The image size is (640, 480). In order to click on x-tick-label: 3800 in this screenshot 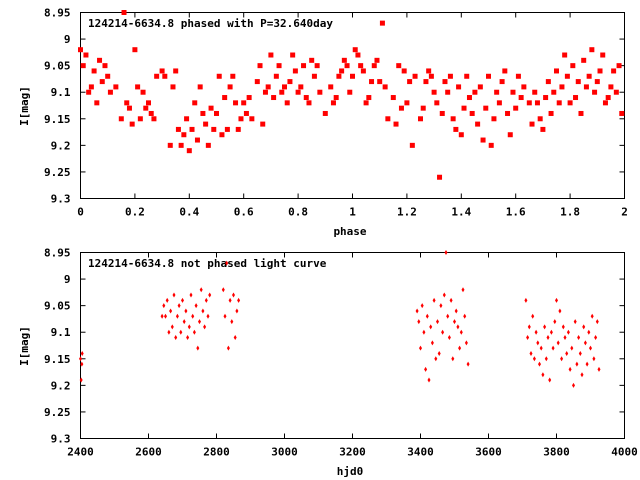, I will do `click(556, 452)`.